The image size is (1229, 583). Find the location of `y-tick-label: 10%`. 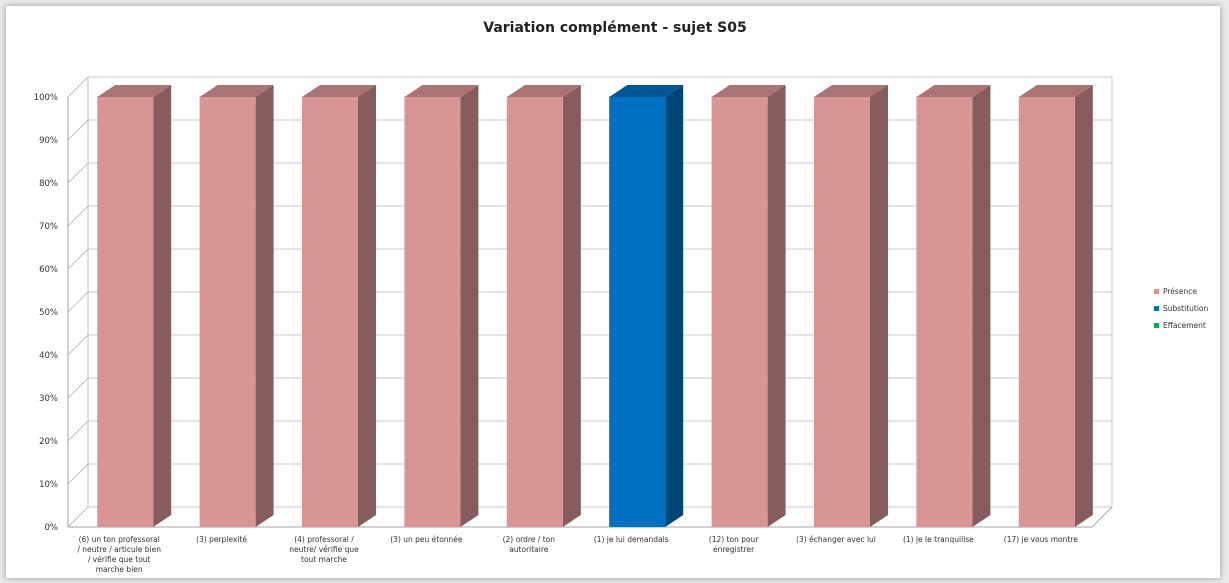

y-tick-label: 10% is located at coordinates (48, 485).